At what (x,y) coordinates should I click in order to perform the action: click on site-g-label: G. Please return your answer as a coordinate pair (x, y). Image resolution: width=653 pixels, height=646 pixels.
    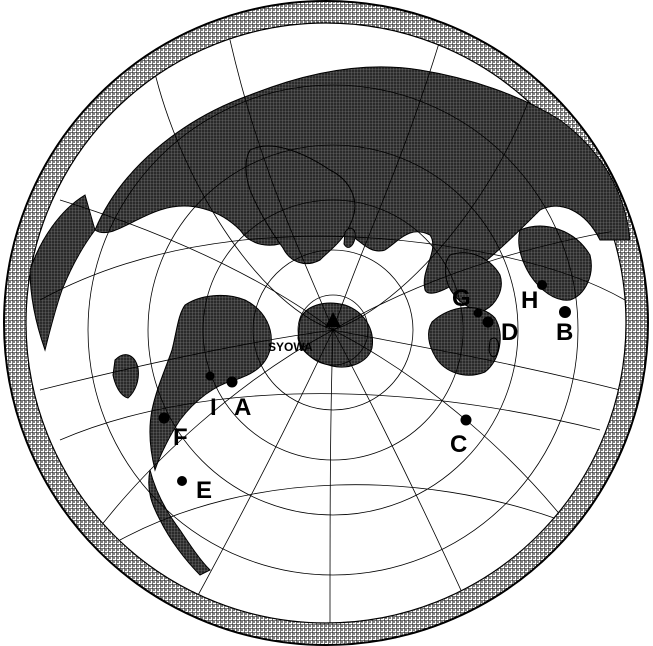
    Looking at the image, I should click on (461, 298).